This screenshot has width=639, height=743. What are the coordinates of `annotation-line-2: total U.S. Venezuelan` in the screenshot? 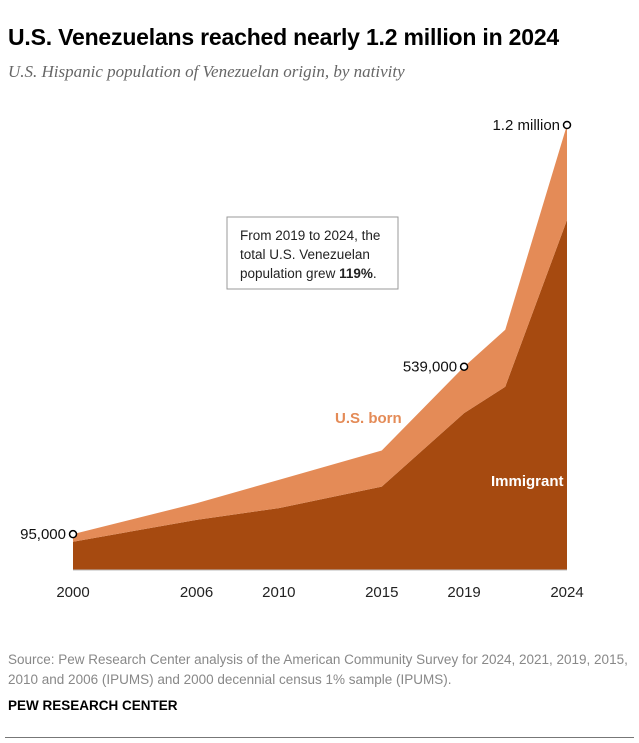 It's located at (305, 254).